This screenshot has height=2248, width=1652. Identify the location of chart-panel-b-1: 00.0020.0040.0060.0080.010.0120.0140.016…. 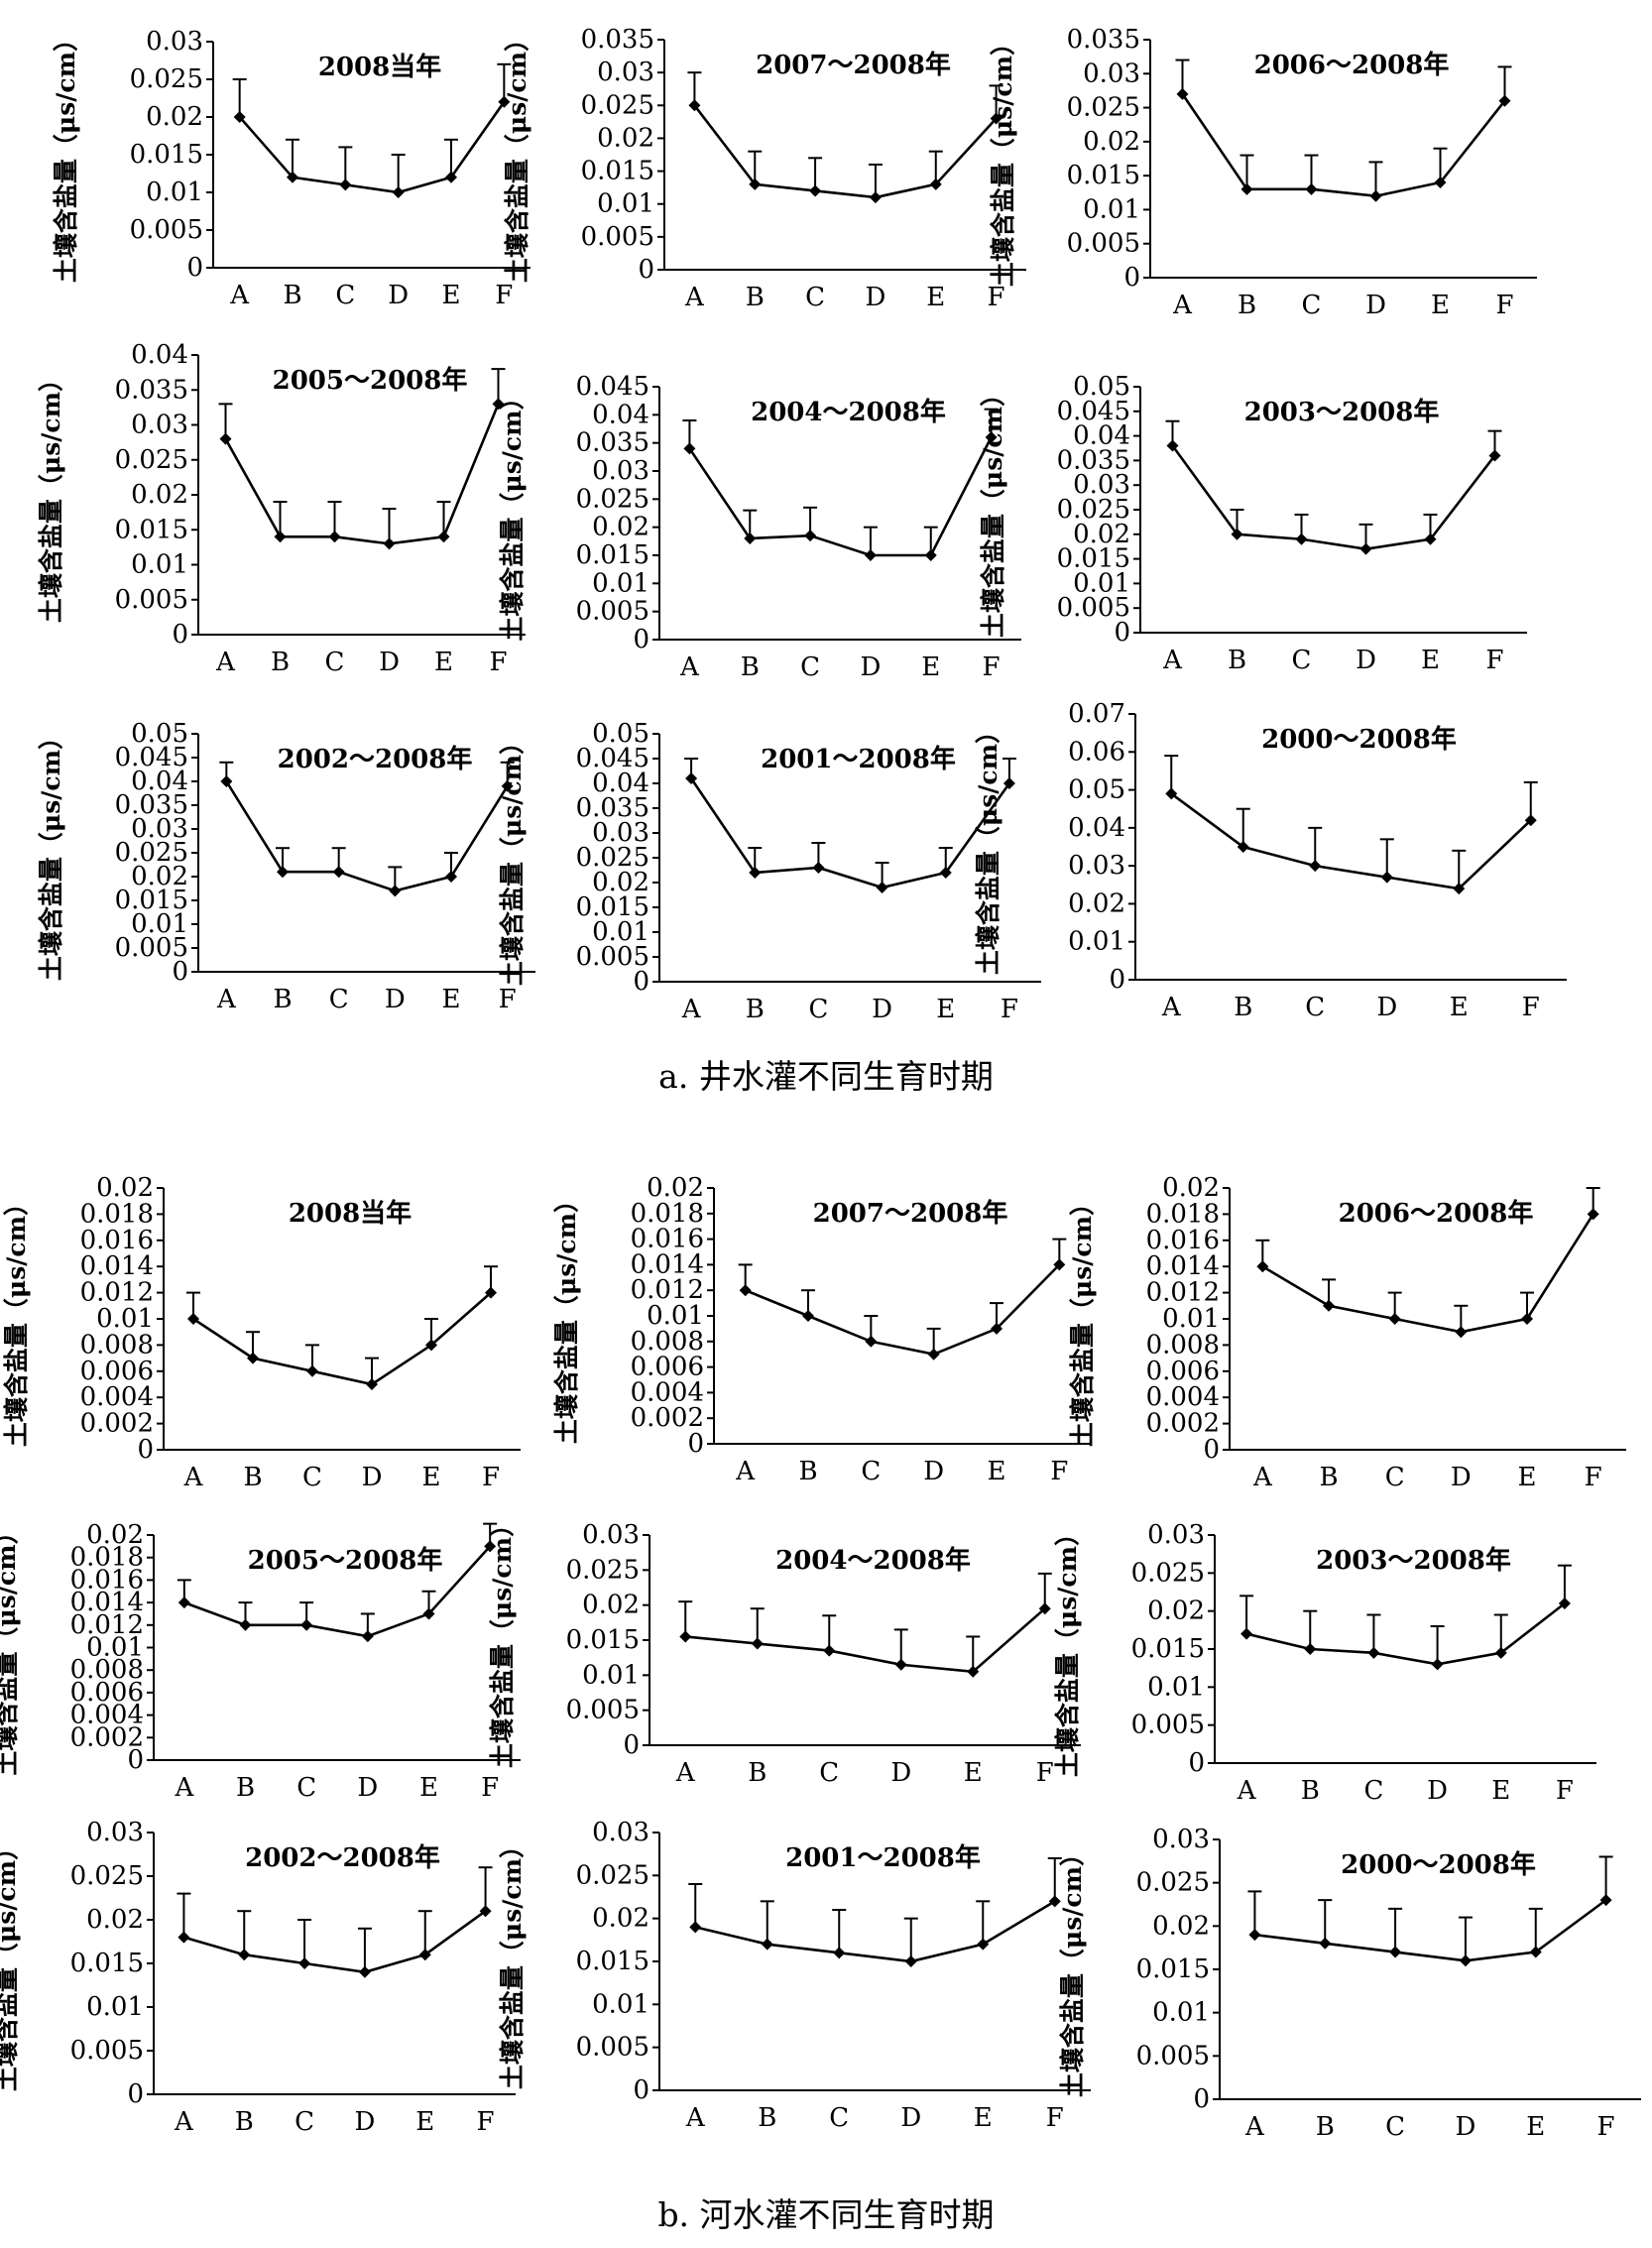
(261, 1332).